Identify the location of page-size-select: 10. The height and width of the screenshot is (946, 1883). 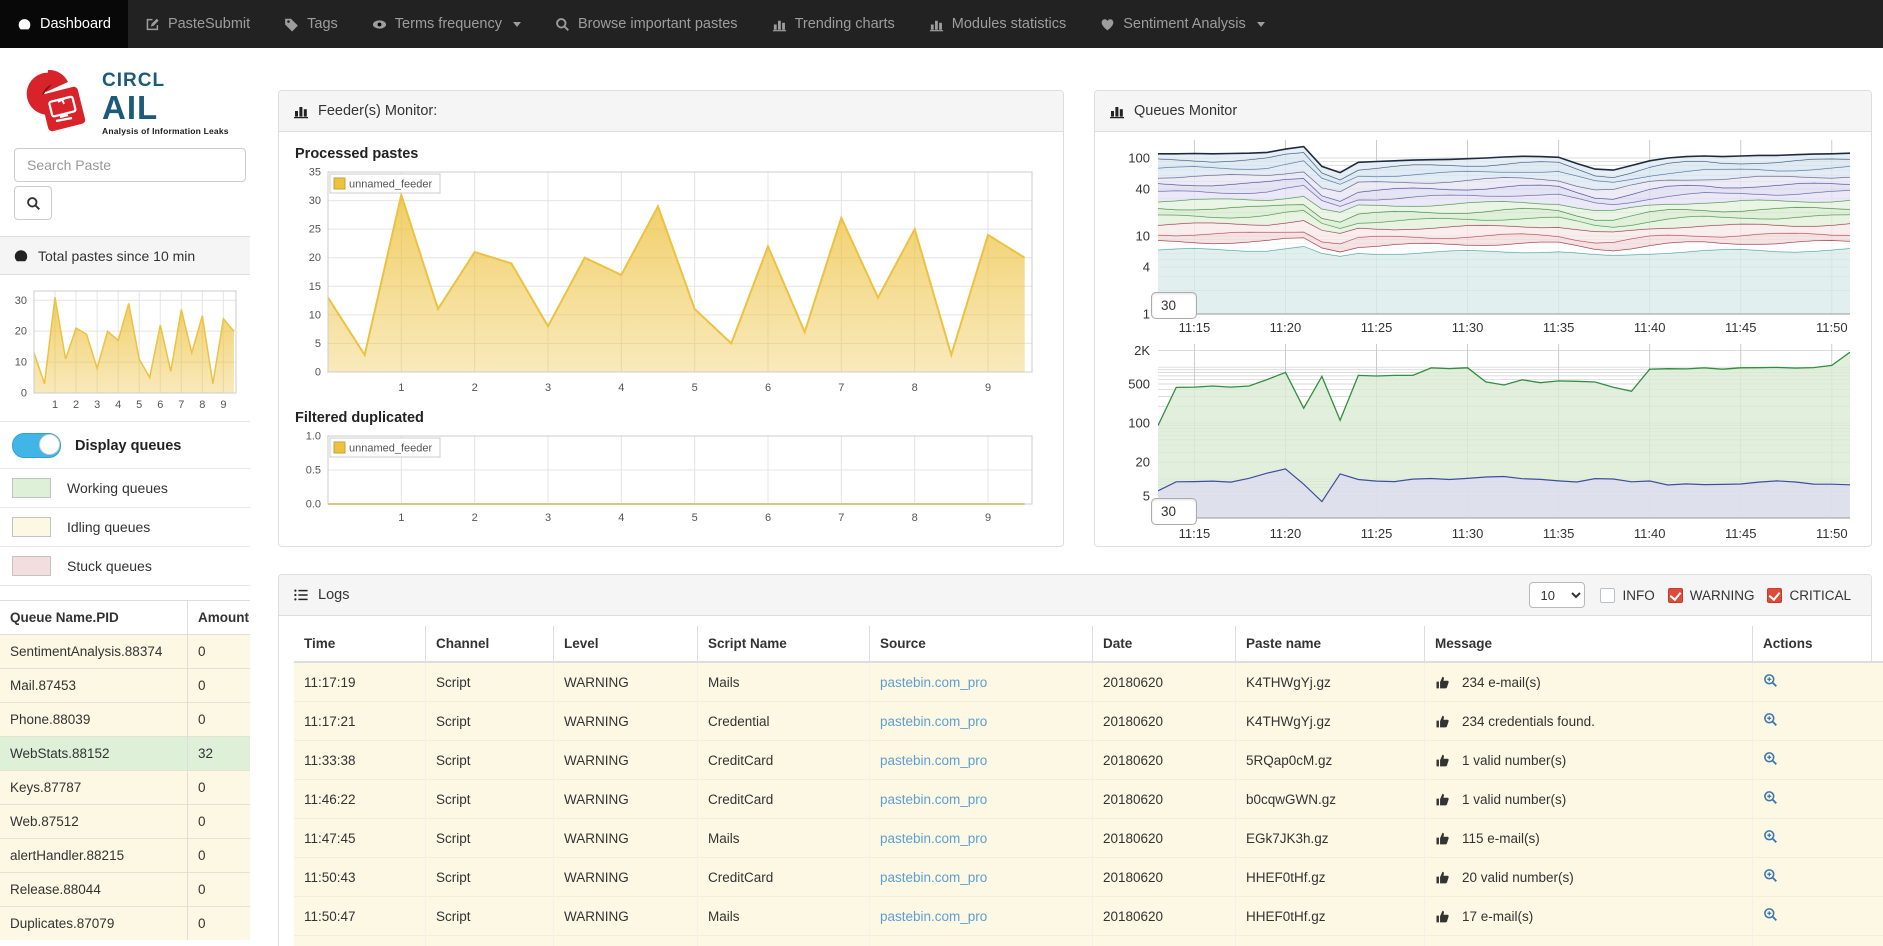
(1557, 595).